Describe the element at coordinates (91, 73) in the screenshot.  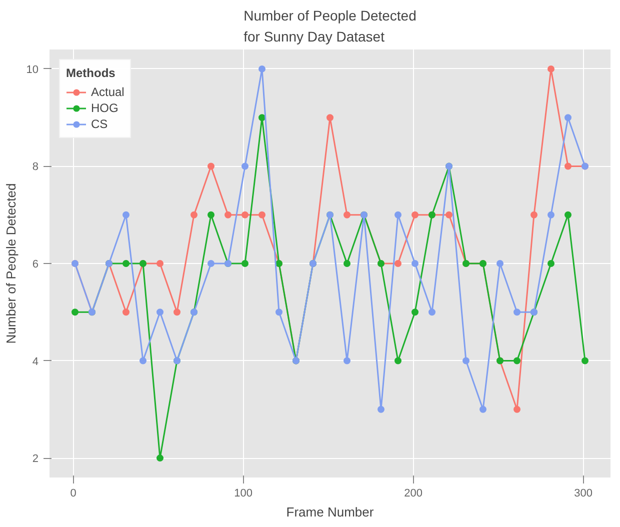
I see `legend-title: Methods` at that location.